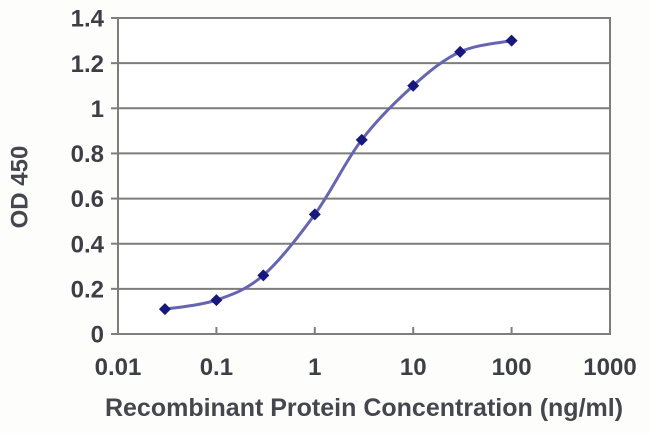  I want to click on y-tick-label: 1.4, so click(88, 19).